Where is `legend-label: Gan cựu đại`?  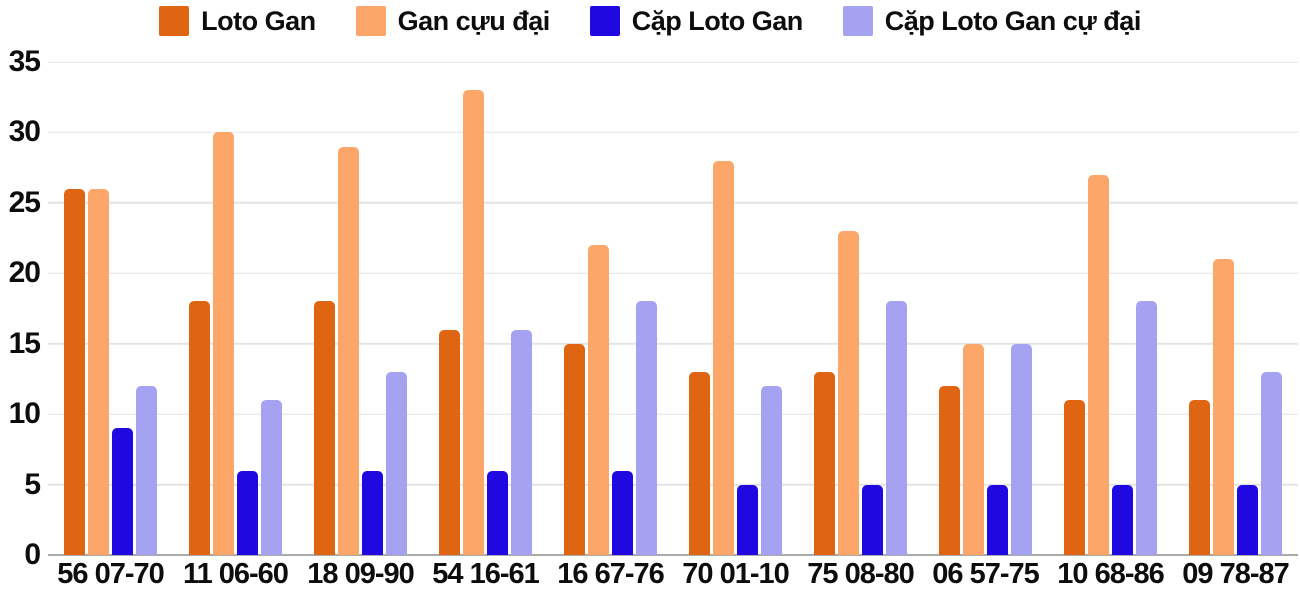 legend-label: Gan cựu đại is located at coordinates (474, 20).